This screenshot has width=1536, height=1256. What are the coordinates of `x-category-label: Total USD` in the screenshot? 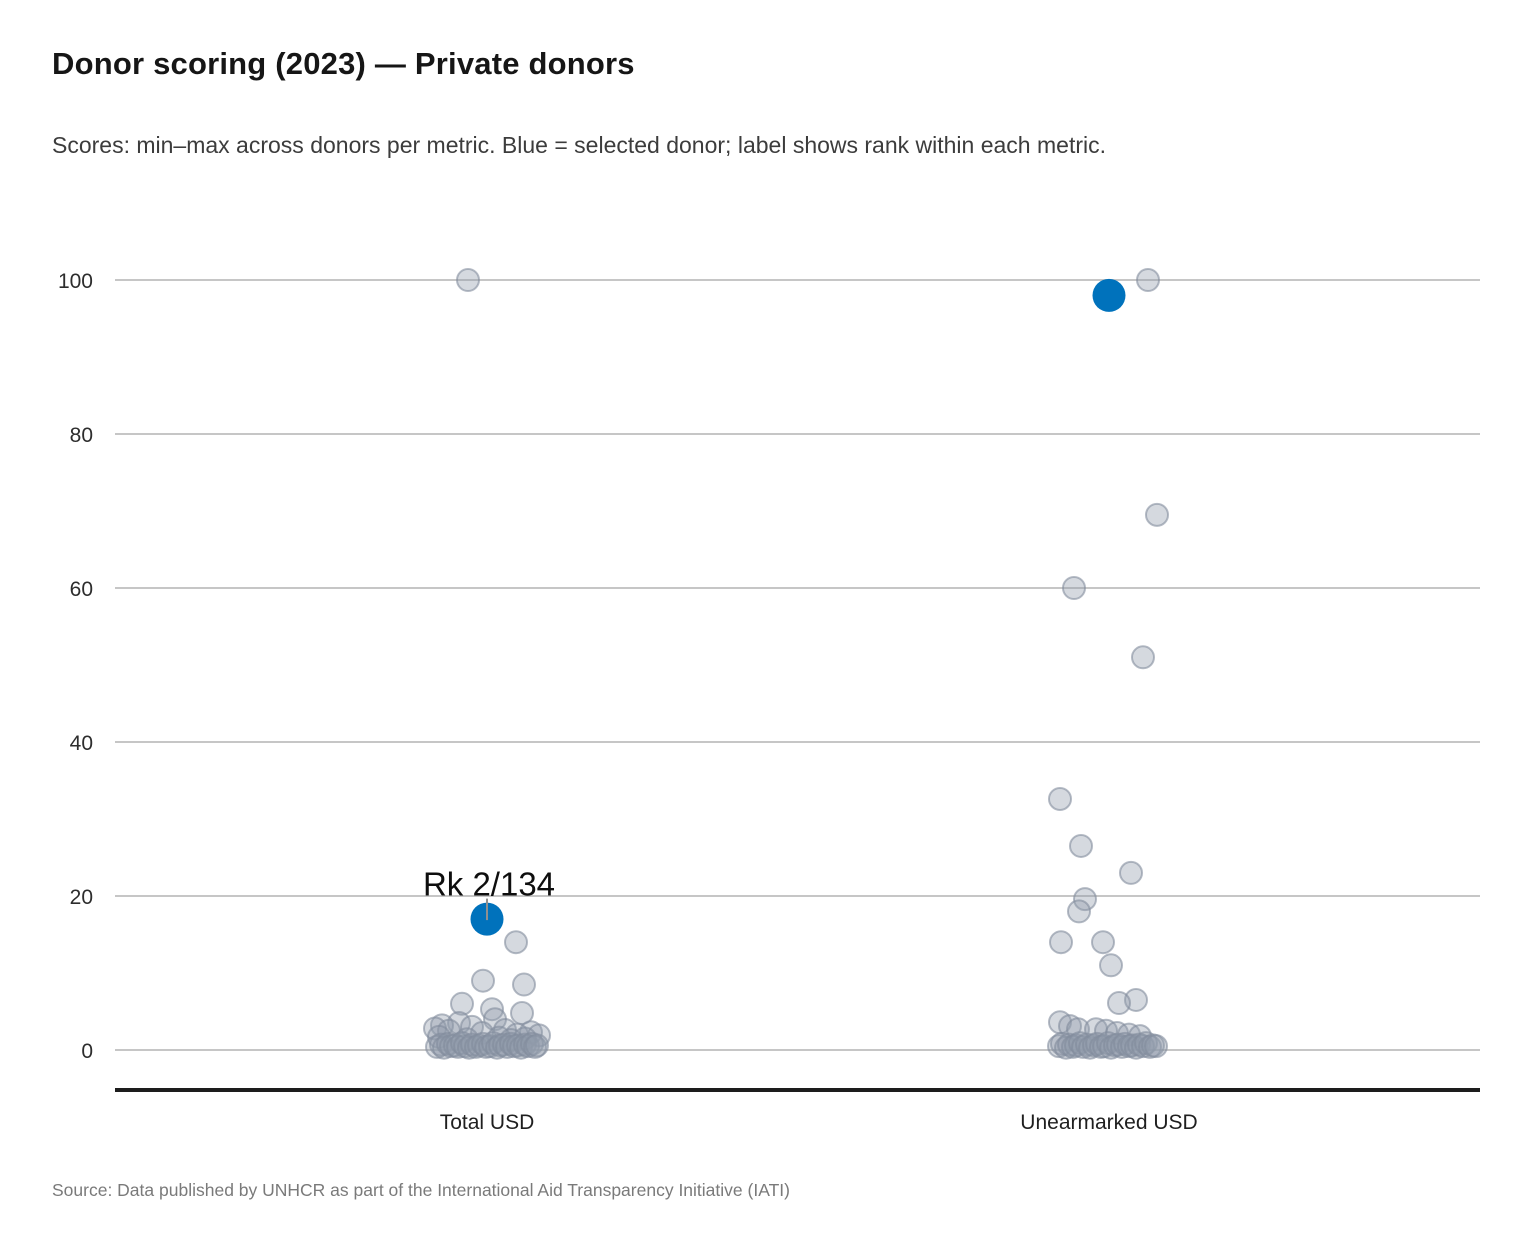 It's located at (487, 1122).